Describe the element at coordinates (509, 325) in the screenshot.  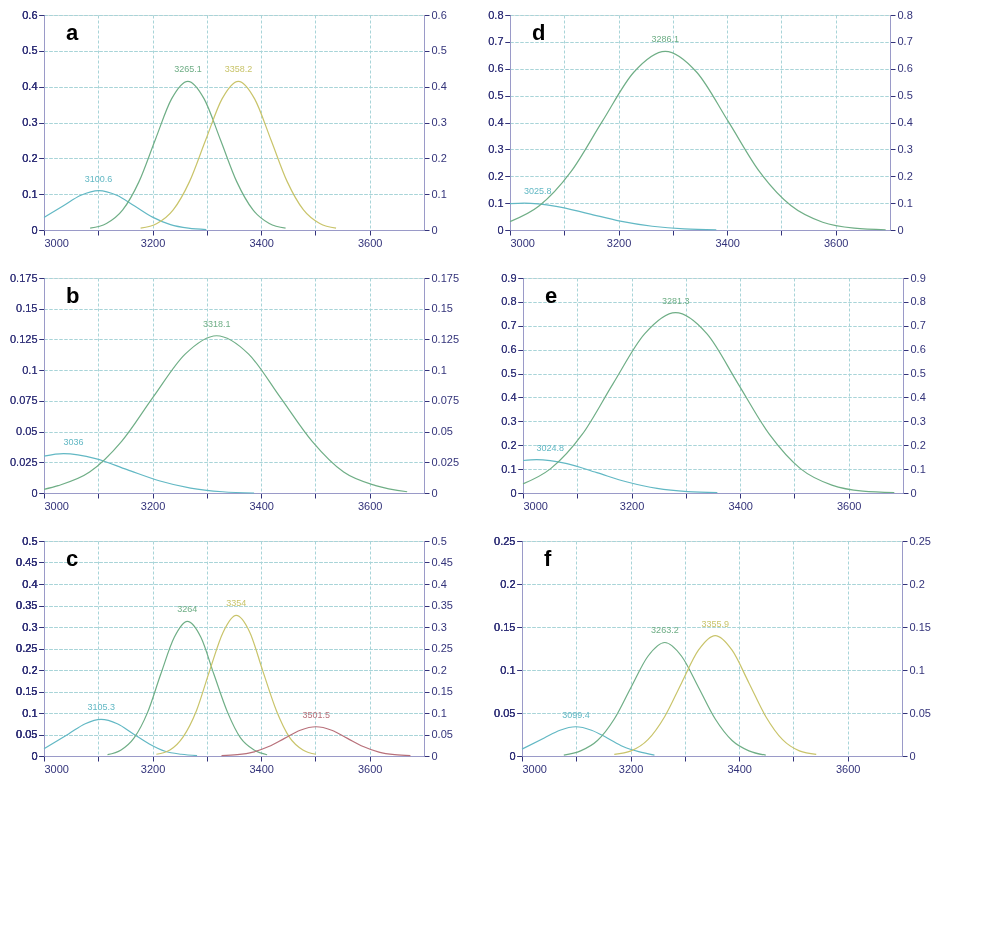
I see `y-tick-label: 0.7` at that location.